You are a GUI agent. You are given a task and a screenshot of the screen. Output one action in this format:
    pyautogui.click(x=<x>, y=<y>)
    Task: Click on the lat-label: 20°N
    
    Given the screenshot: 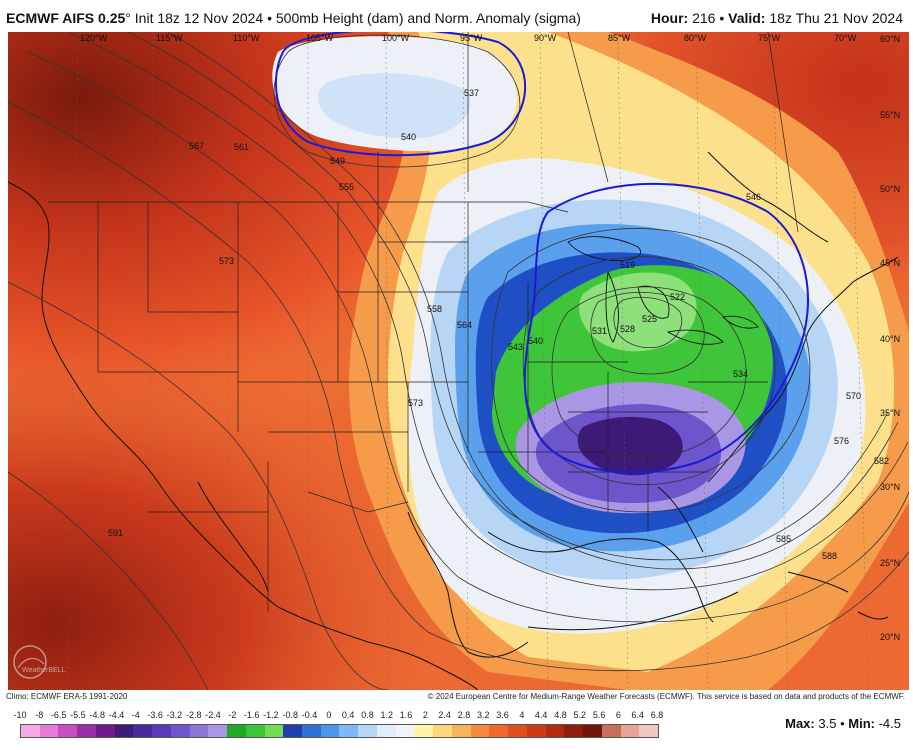 What is the action you would take?
    pyautogui.click(x=890, y=637)
    